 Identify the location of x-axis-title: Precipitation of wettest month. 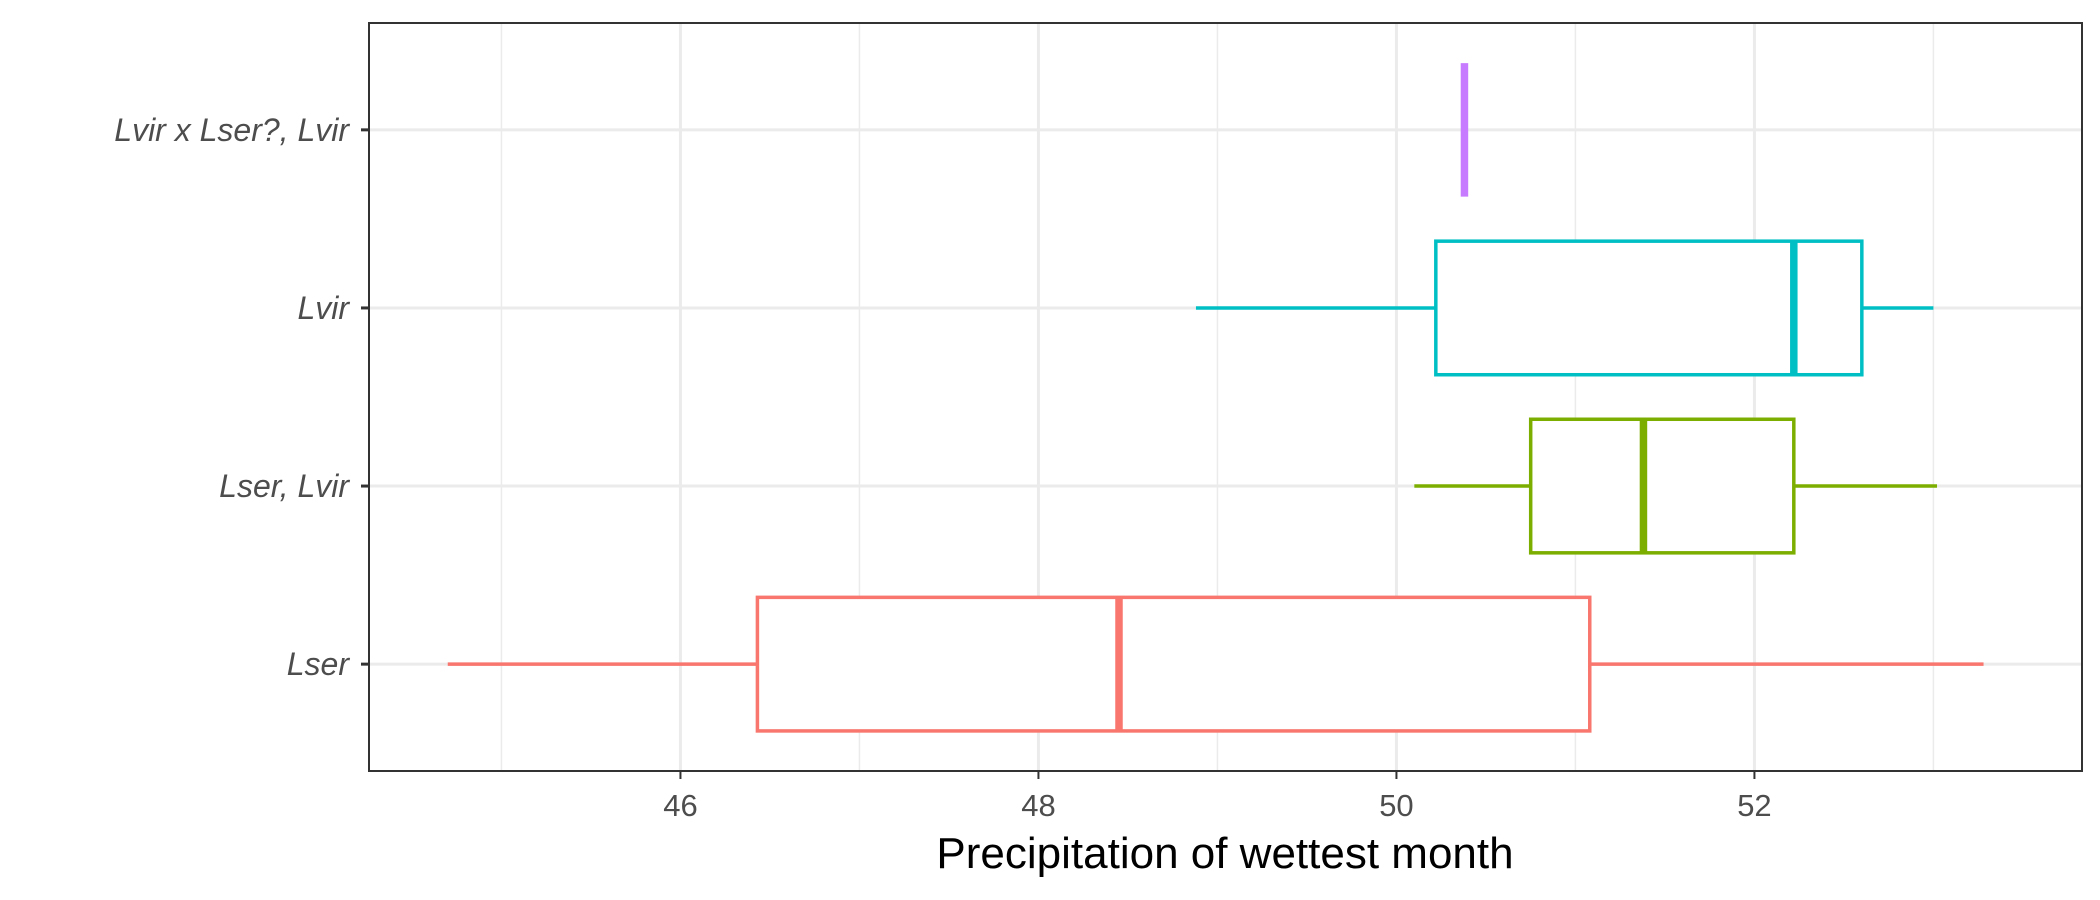
(1224, 853).